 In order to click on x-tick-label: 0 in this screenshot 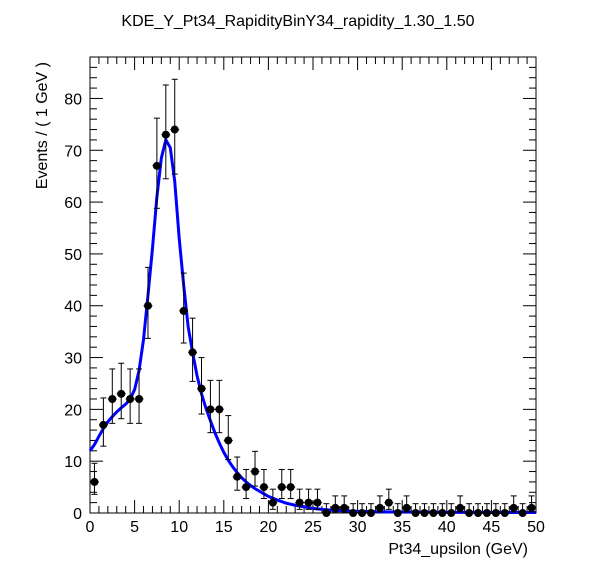, I will do `click(90, 527)`.